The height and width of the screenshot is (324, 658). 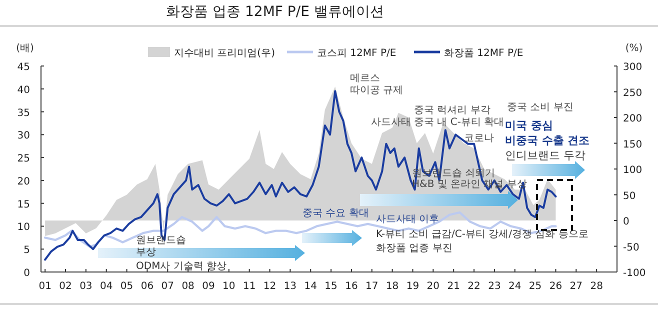 What do you see at coordinates (23, 228) in the screenshot?
I see `y-tick-label: 10` at bounding box center [23, 228].